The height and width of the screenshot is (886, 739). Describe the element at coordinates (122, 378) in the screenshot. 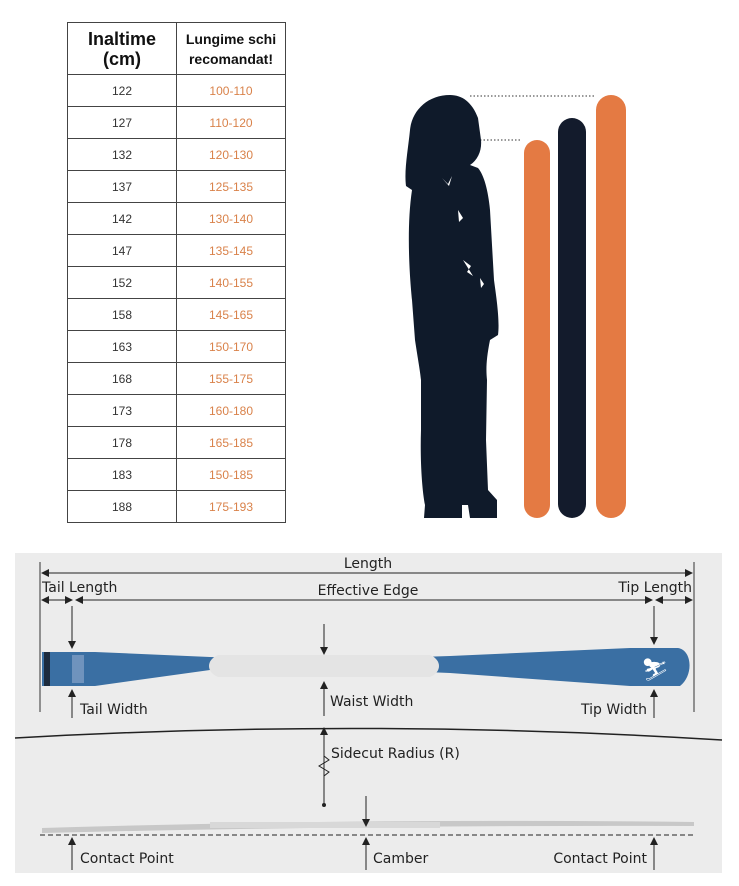

I see `height-cell: 168` at that location.